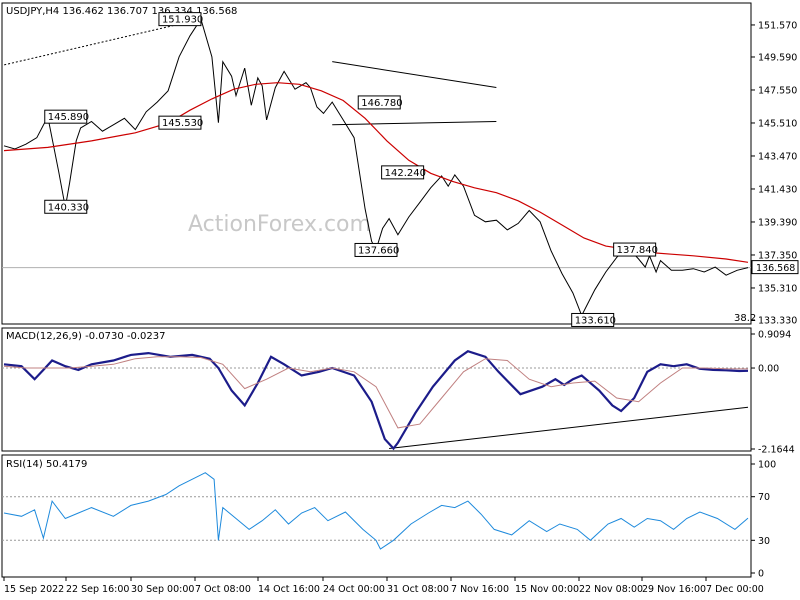 This screenshot has width=800, height=600. I want to click on x-tick-label-7: 7 Nov 16:00, so click(480, 589).